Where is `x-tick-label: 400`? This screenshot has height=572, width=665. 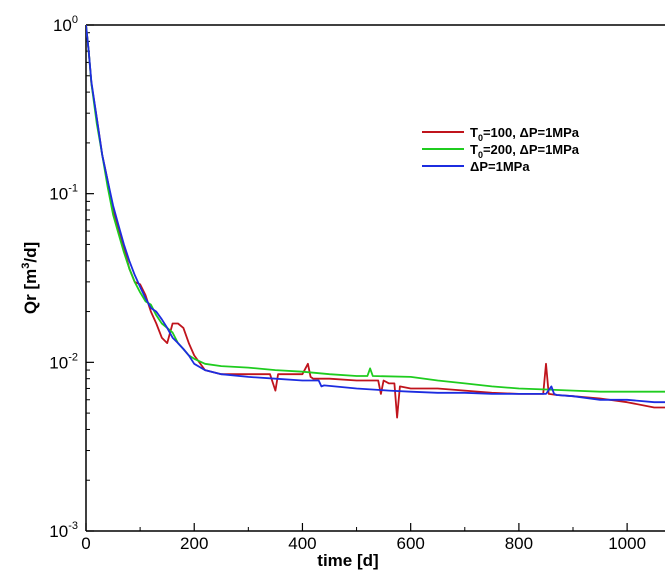
x-tick-label: 400 is located at coordinates (302, 543).